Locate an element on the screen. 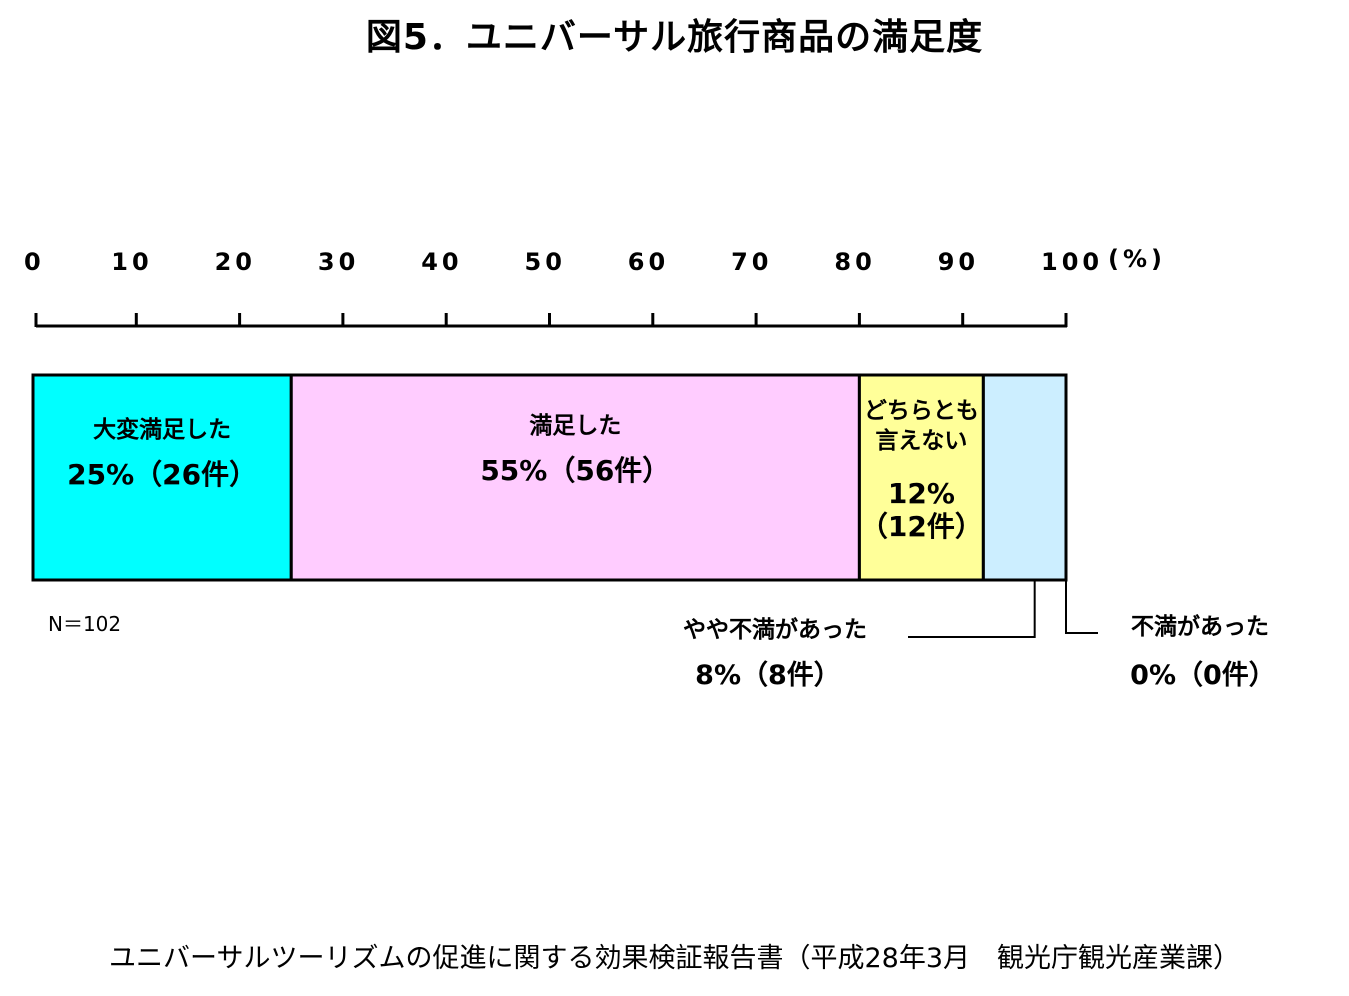 This screenshot has height=996, width=1349. tick-label-60: 60 is located at coordinates (648, 262).